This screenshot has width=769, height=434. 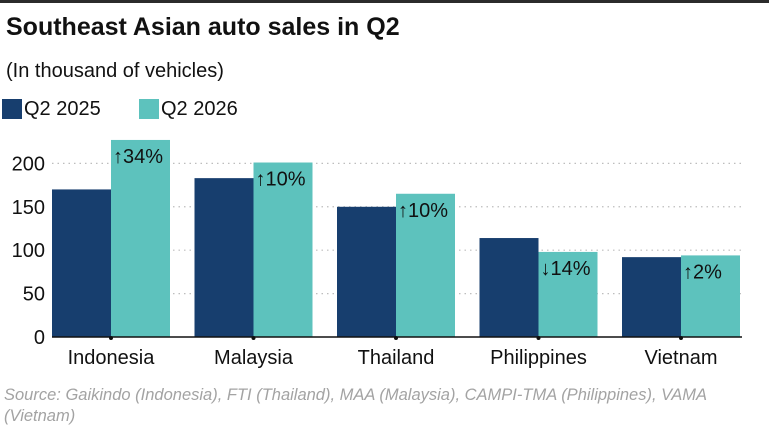 What do you see at coordinates (366, 271) in the screenshot?
I see `bar-thailand-q2-2025` at bounding box center [366, 271].